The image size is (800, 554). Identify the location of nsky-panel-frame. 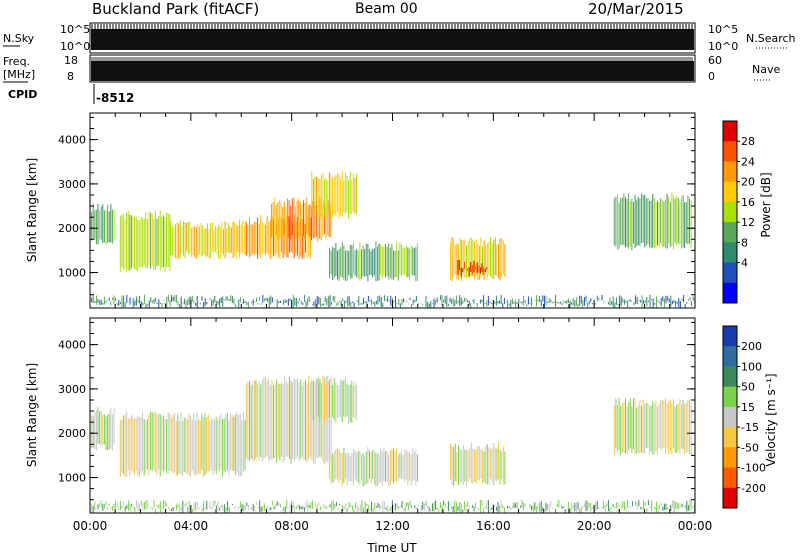
(392, 38).